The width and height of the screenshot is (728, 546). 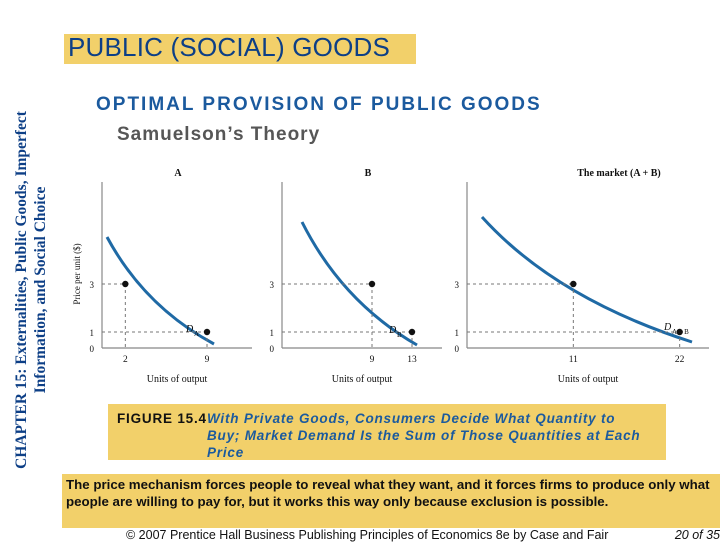 What do you see at coordinates (229, 47) in the screenshot?
I see `slide-title: PUBLIC (SOCIAL) GOODS` at bounding box center [229, 47].